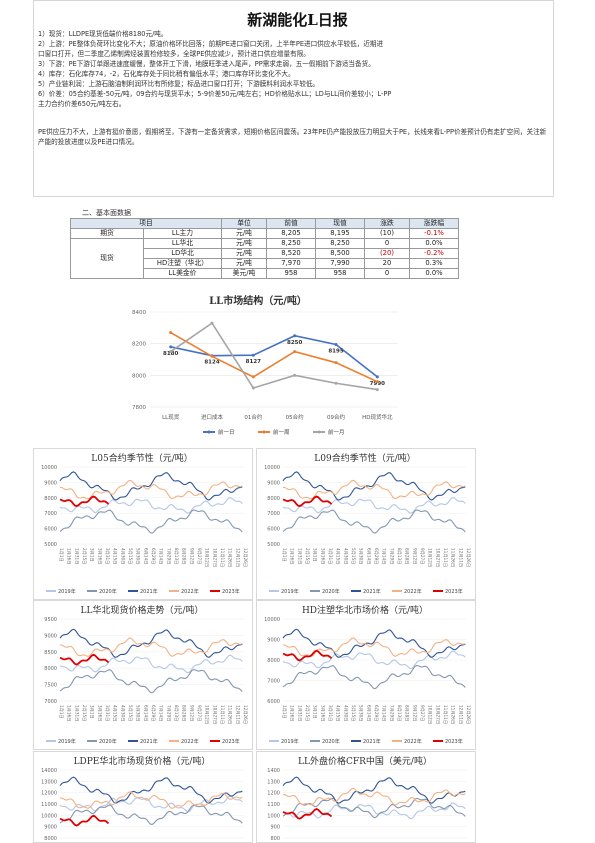 Image resolution: width=595 pixels, height=843 pixels. What do you see at coordinates (264, 258) in the screenshot?
I see `table-row: 现货 LL华北 元/吨 8,250 8,250 0 0.0%` at bounding box center [264, 258].